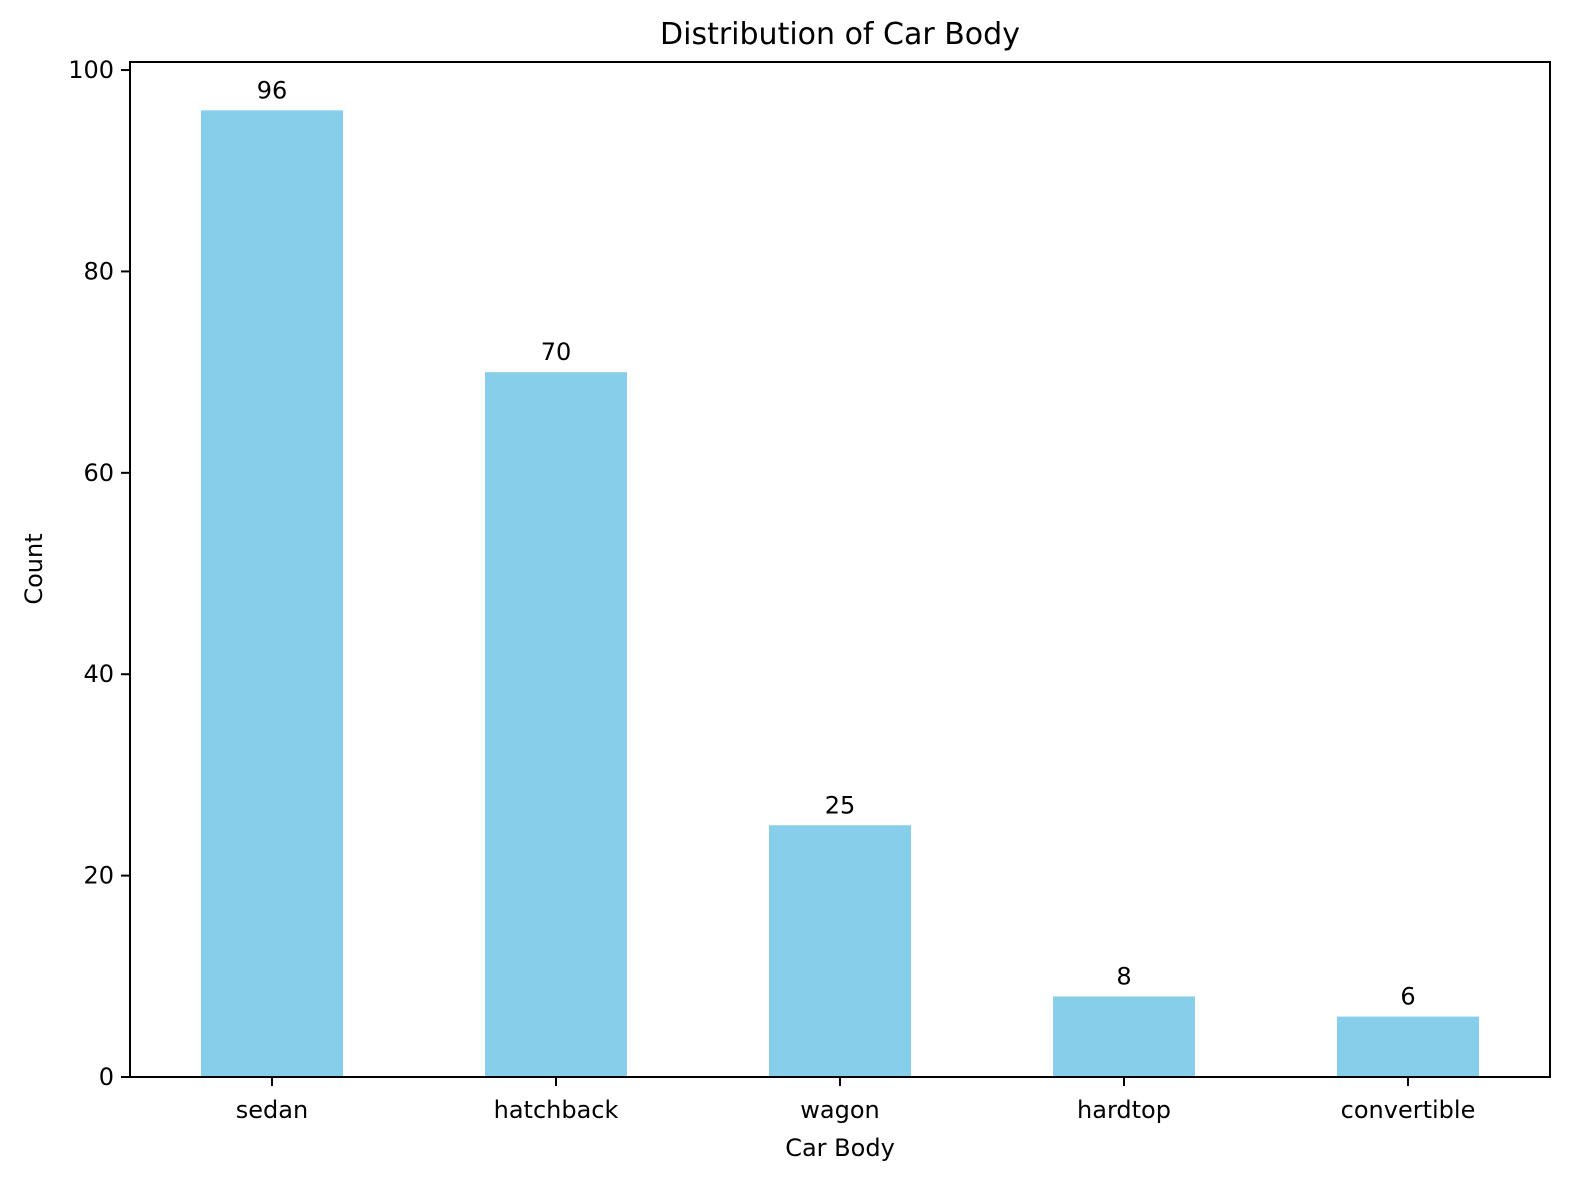 The image size is (1579, 1185). What do you see at coordinates (1408, 1046) in the screenshot?
I see `bar-convertible` at bounding box center [1408, 1046].